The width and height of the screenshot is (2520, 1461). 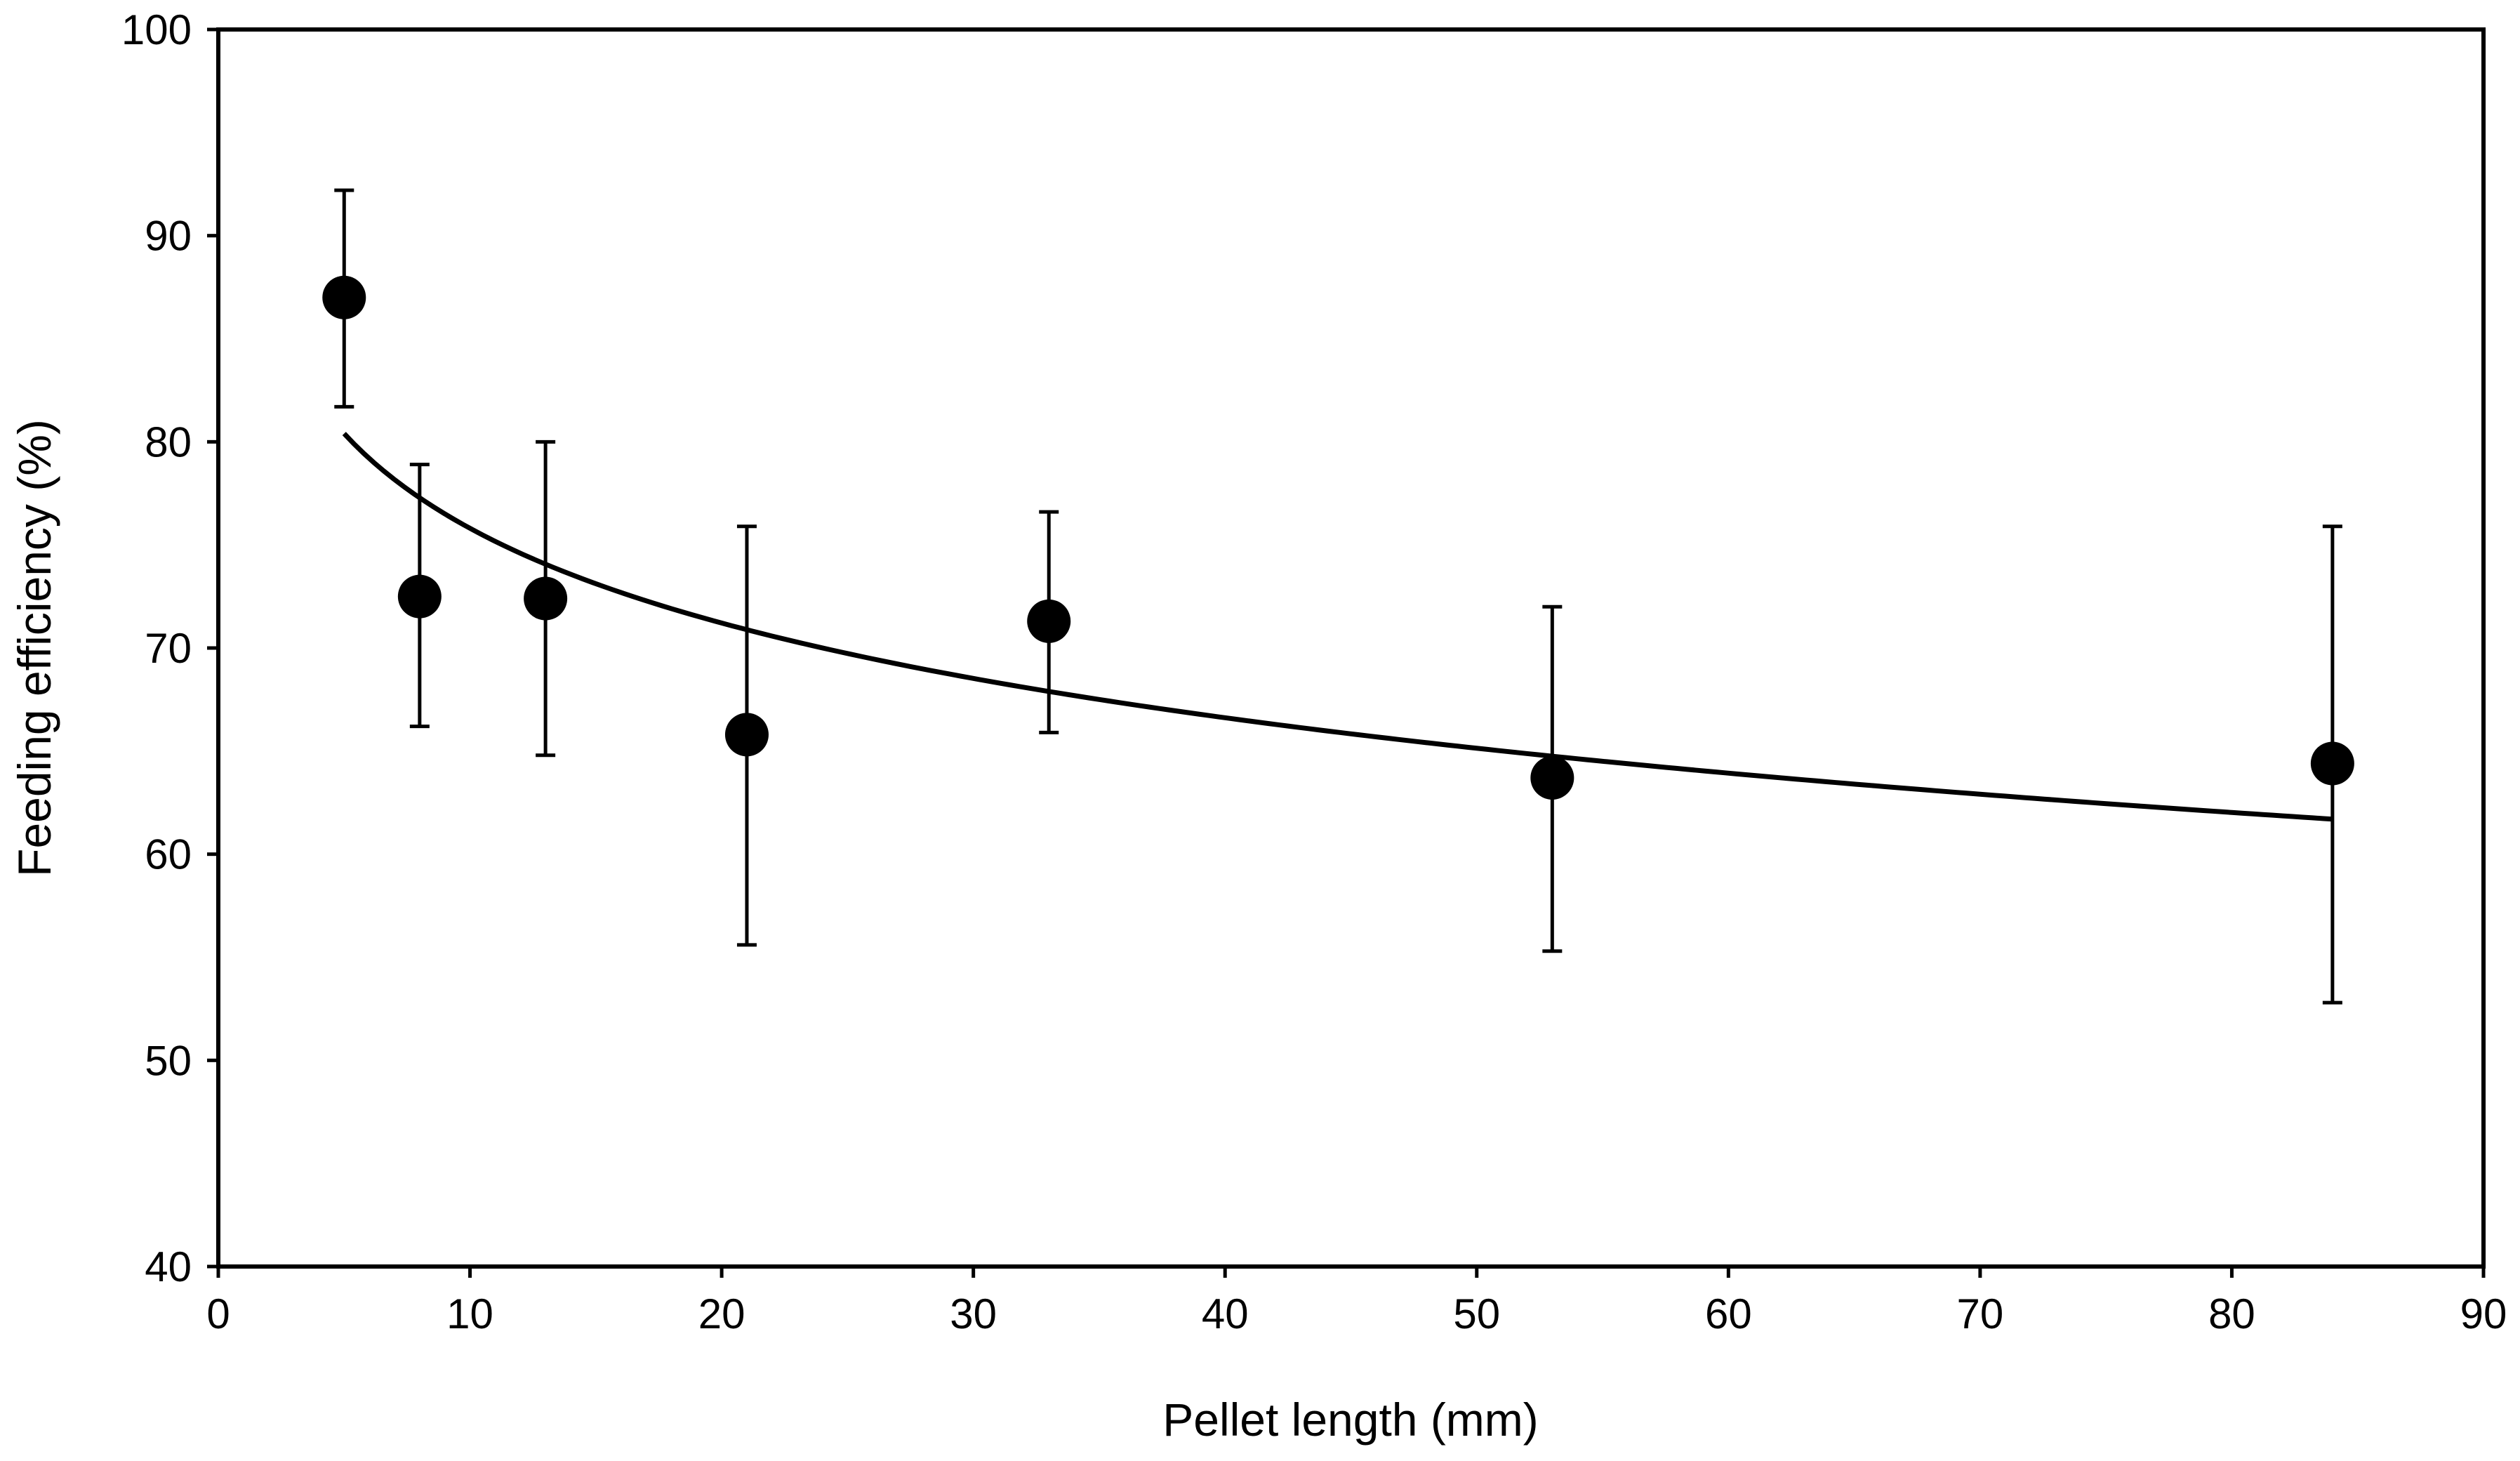 What do you see at coordinates (1980, 1313) in the screenshot?
I see `x-tick-label: 70` at bounding box center [1980, 1313].